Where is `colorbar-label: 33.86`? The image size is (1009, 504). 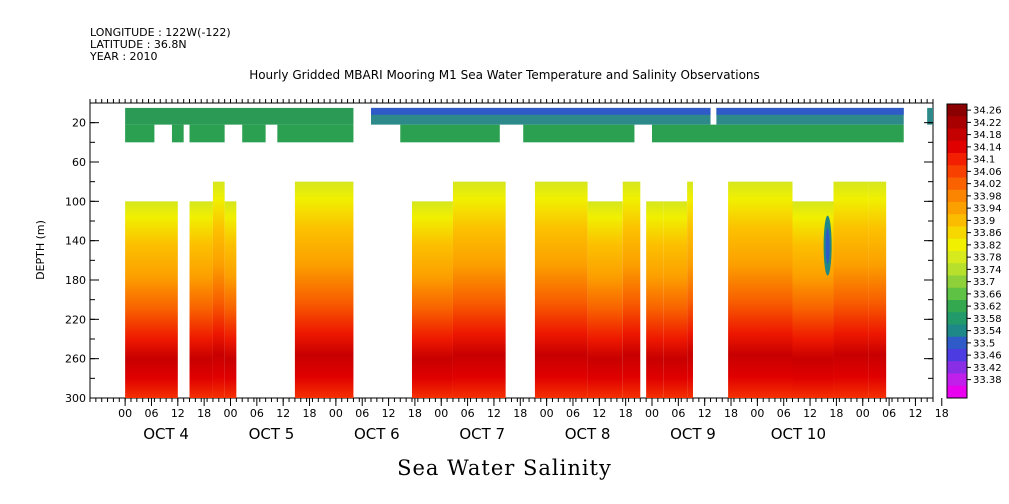
colorbar-label: 33.86 is located at coordinates (987, 233).